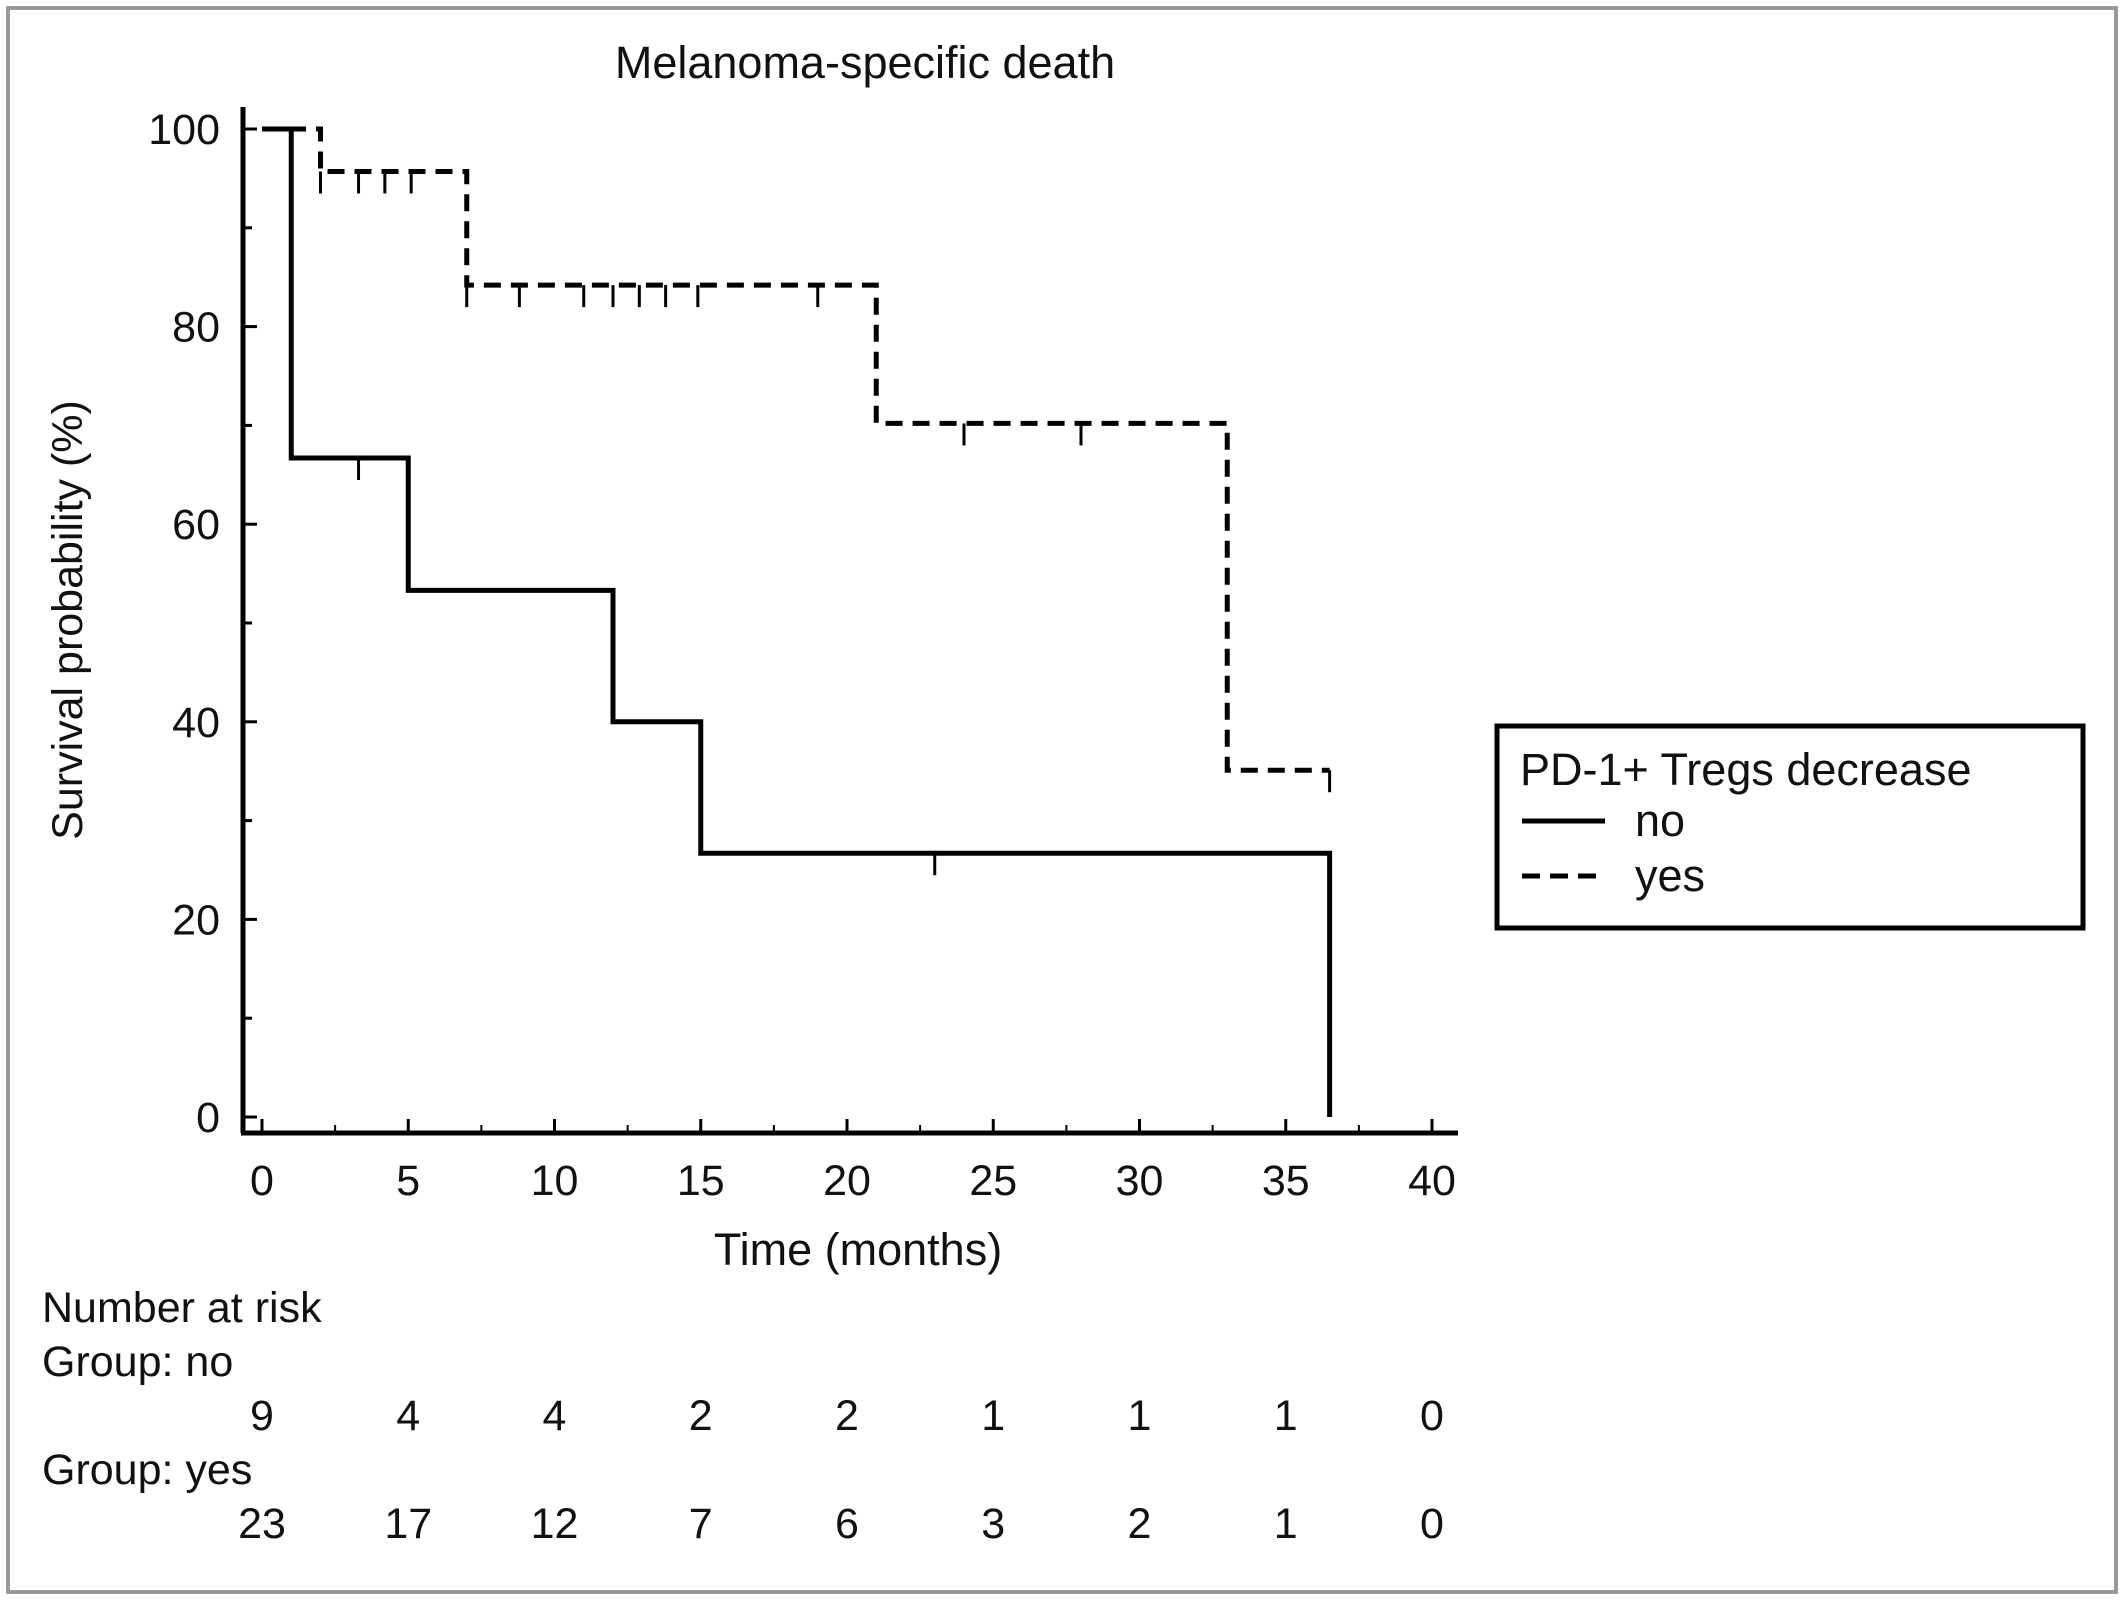 Image resolution: width=2128 pixels, height=1604 pixels. I want to click on risk-count: 7, so click(701, 1524).